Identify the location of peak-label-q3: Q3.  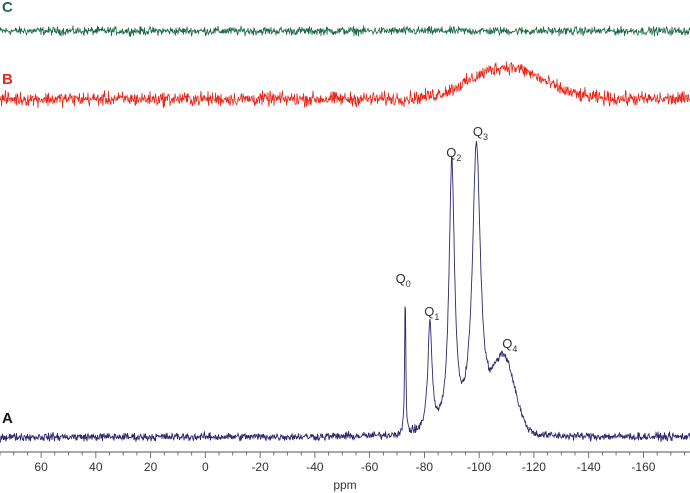
(480, 133).